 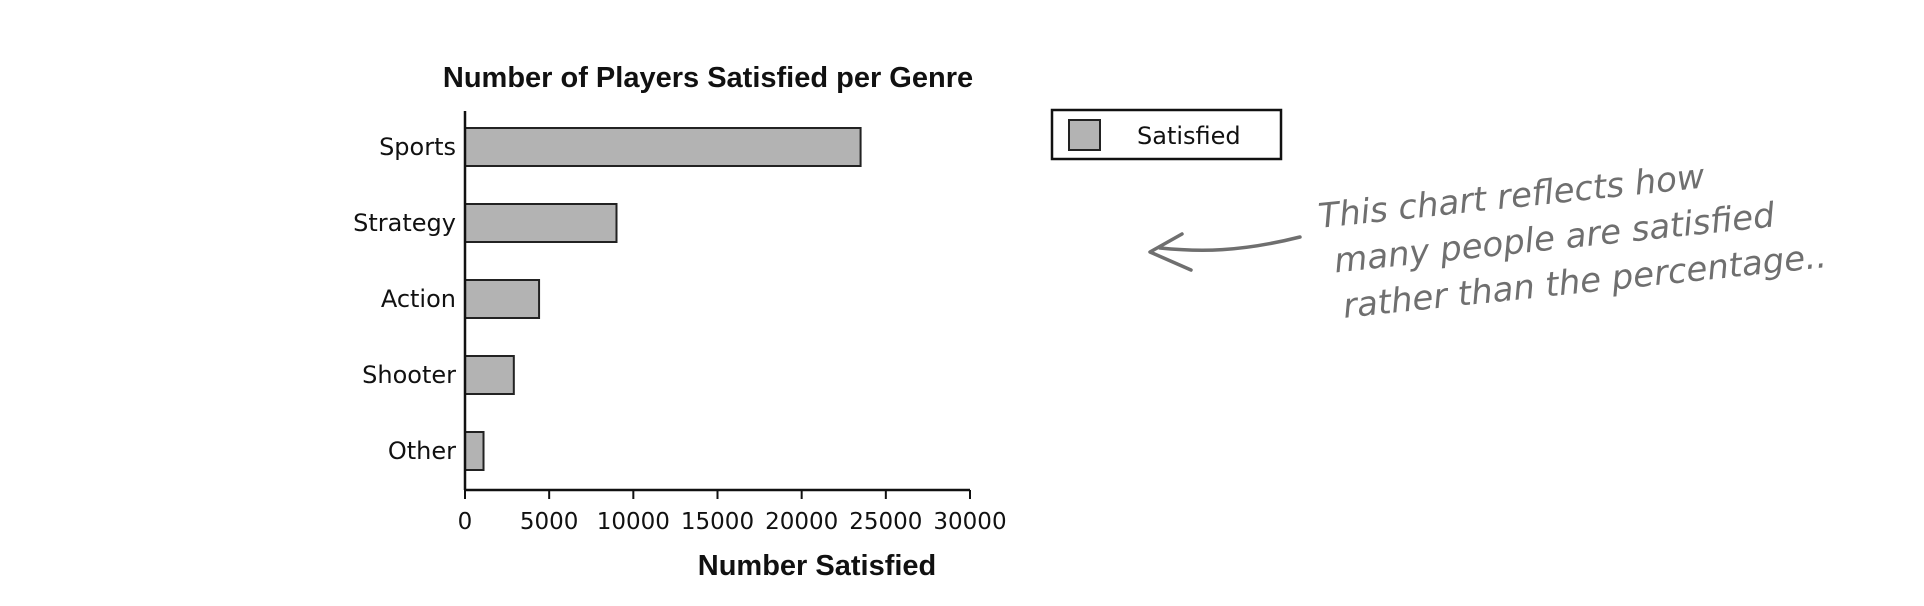 What do you see at coordinates (885, 522) in the screenshot?
I see `x-tick-label: 25000` at bounding box center [885, 522].